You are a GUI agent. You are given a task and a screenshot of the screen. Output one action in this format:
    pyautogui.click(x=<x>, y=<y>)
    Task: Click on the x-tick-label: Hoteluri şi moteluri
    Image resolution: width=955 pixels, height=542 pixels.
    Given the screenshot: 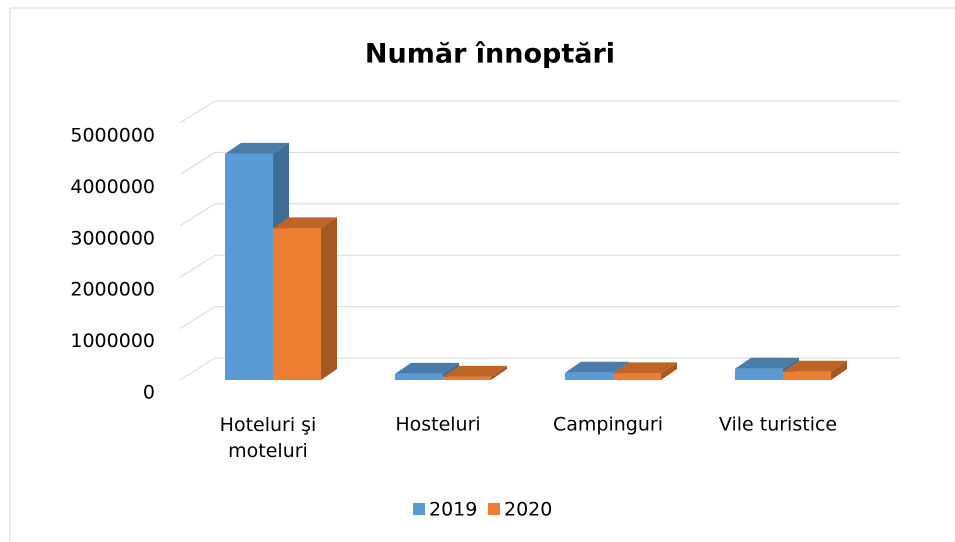 What is the action you would take?
    pyautogui.click(x=268, y=438)
    